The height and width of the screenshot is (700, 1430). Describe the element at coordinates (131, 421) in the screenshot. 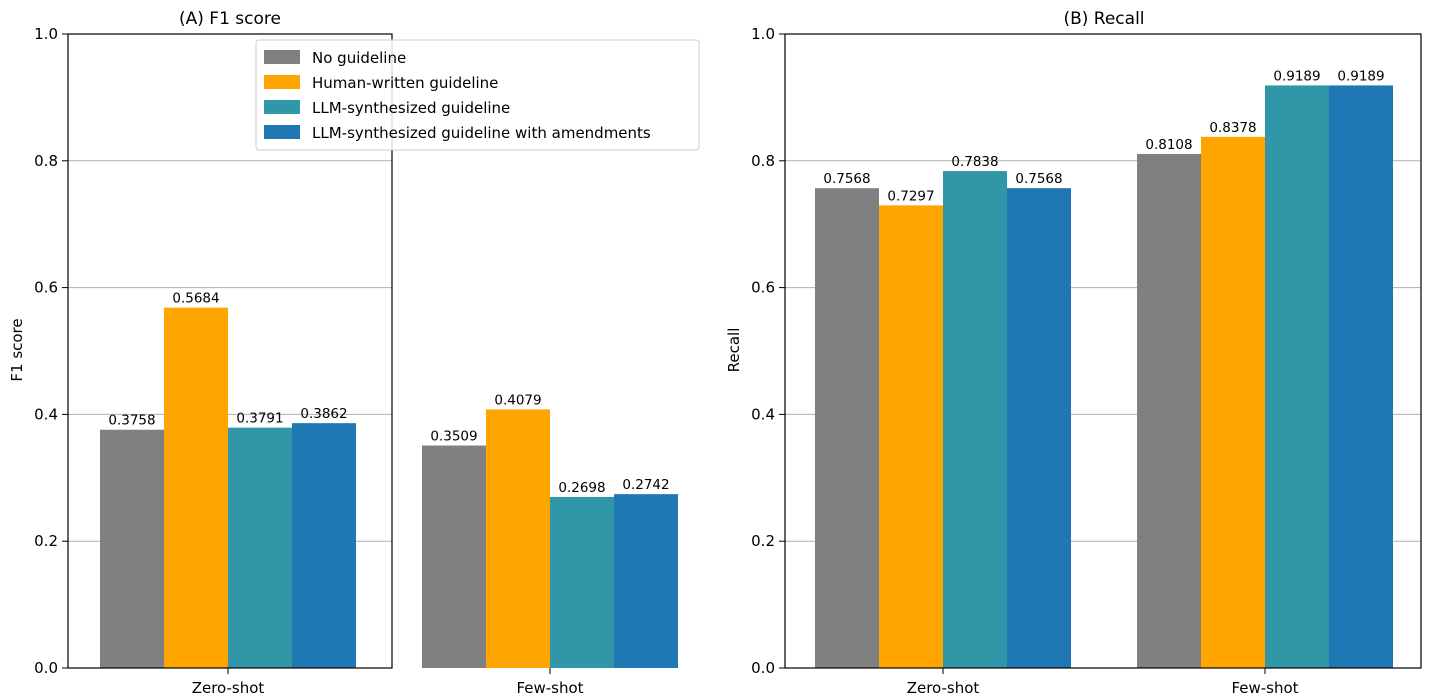

I see `data-label: 0.3758` at that location.